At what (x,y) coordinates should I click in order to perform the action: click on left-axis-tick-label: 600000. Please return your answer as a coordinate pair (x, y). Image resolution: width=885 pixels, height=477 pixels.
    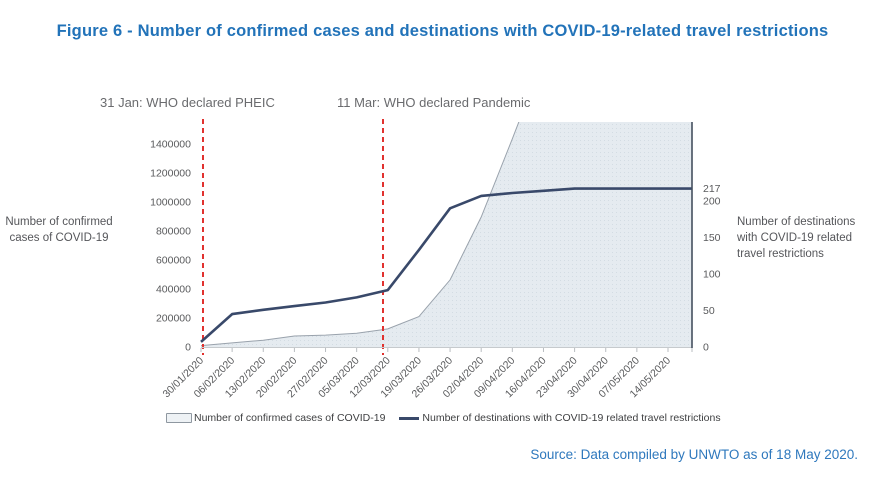
    Looking at the image, I should click on (173, 261).